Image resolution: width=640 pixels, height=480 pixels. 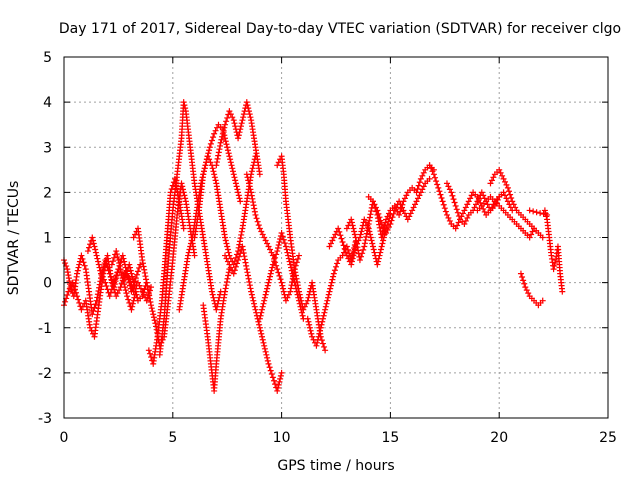 I want to click on x-tick-label: 15, so click(x=390, y=438).